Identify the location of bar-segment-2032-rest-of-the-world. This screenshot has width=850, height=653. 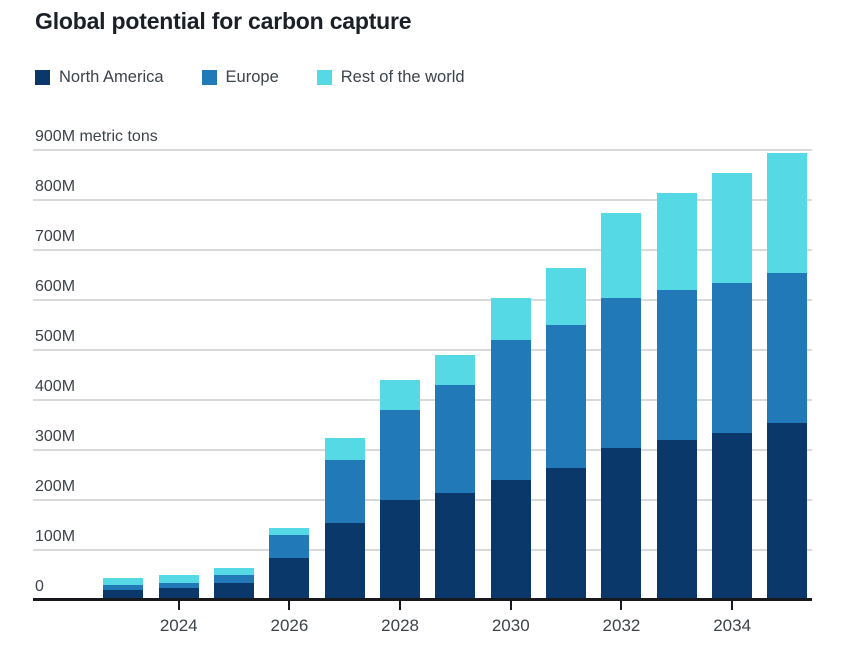
(621, 255).